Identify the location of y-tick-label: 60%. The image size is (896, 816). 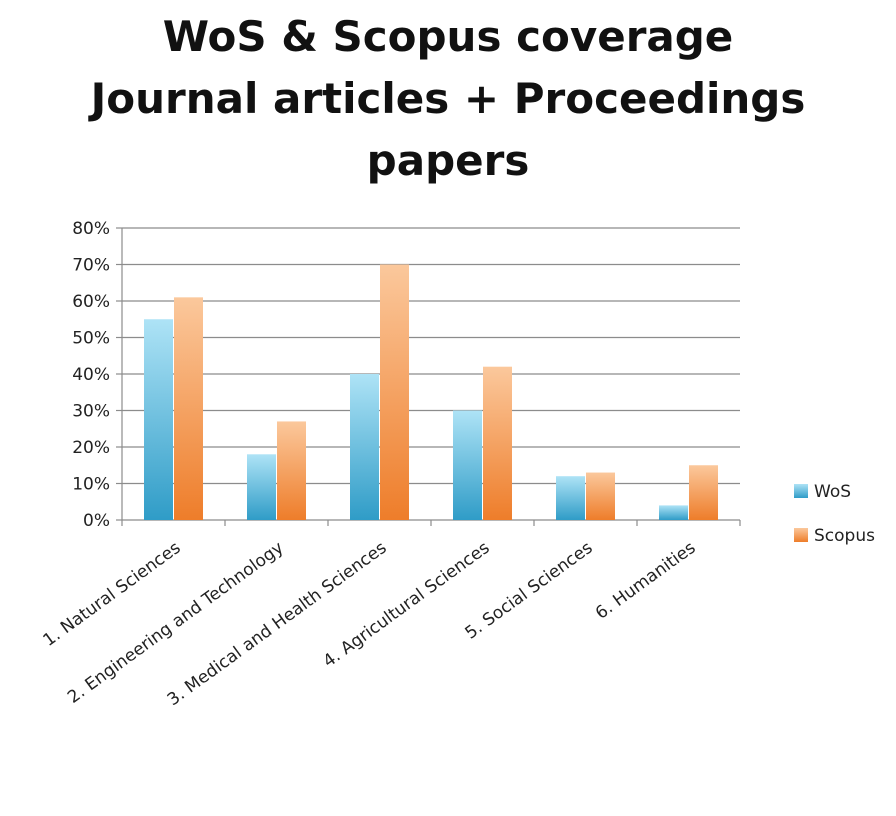
(91, 302).